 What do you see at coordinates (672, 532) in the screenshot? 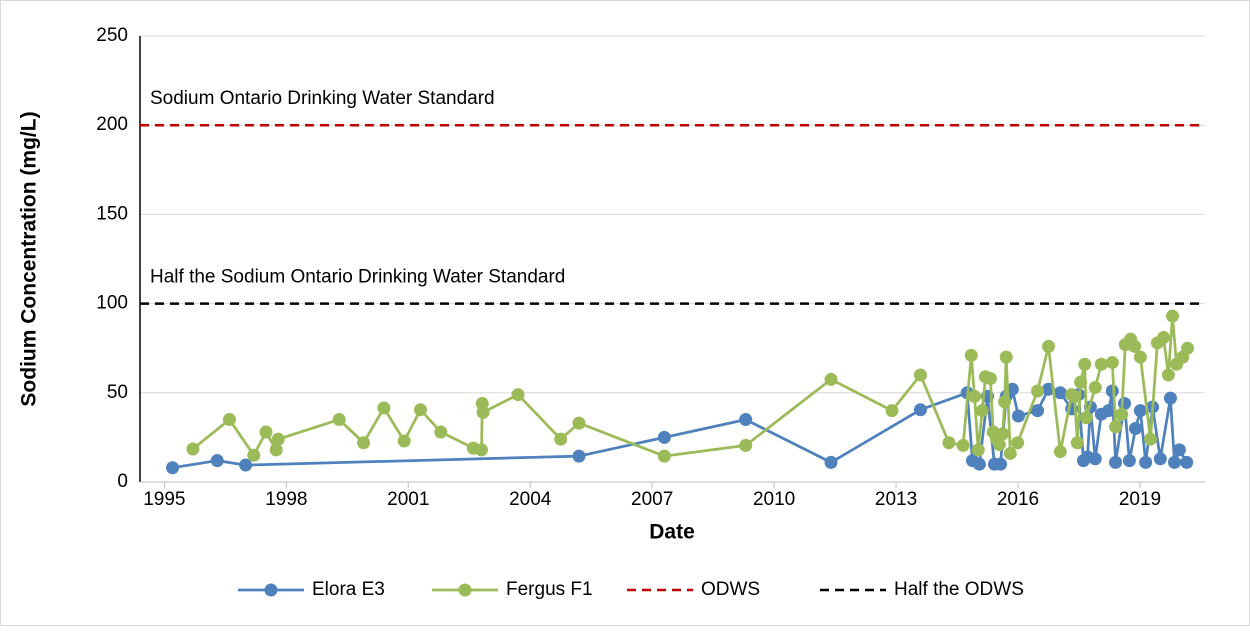
I see `x-axis-label: Date` at bounding box center [672, 532].